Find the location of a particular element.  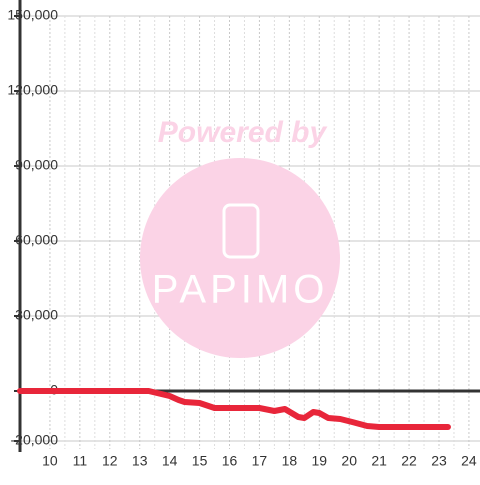

y-tick-label: 150,000 is located at coordinates (32, 15).